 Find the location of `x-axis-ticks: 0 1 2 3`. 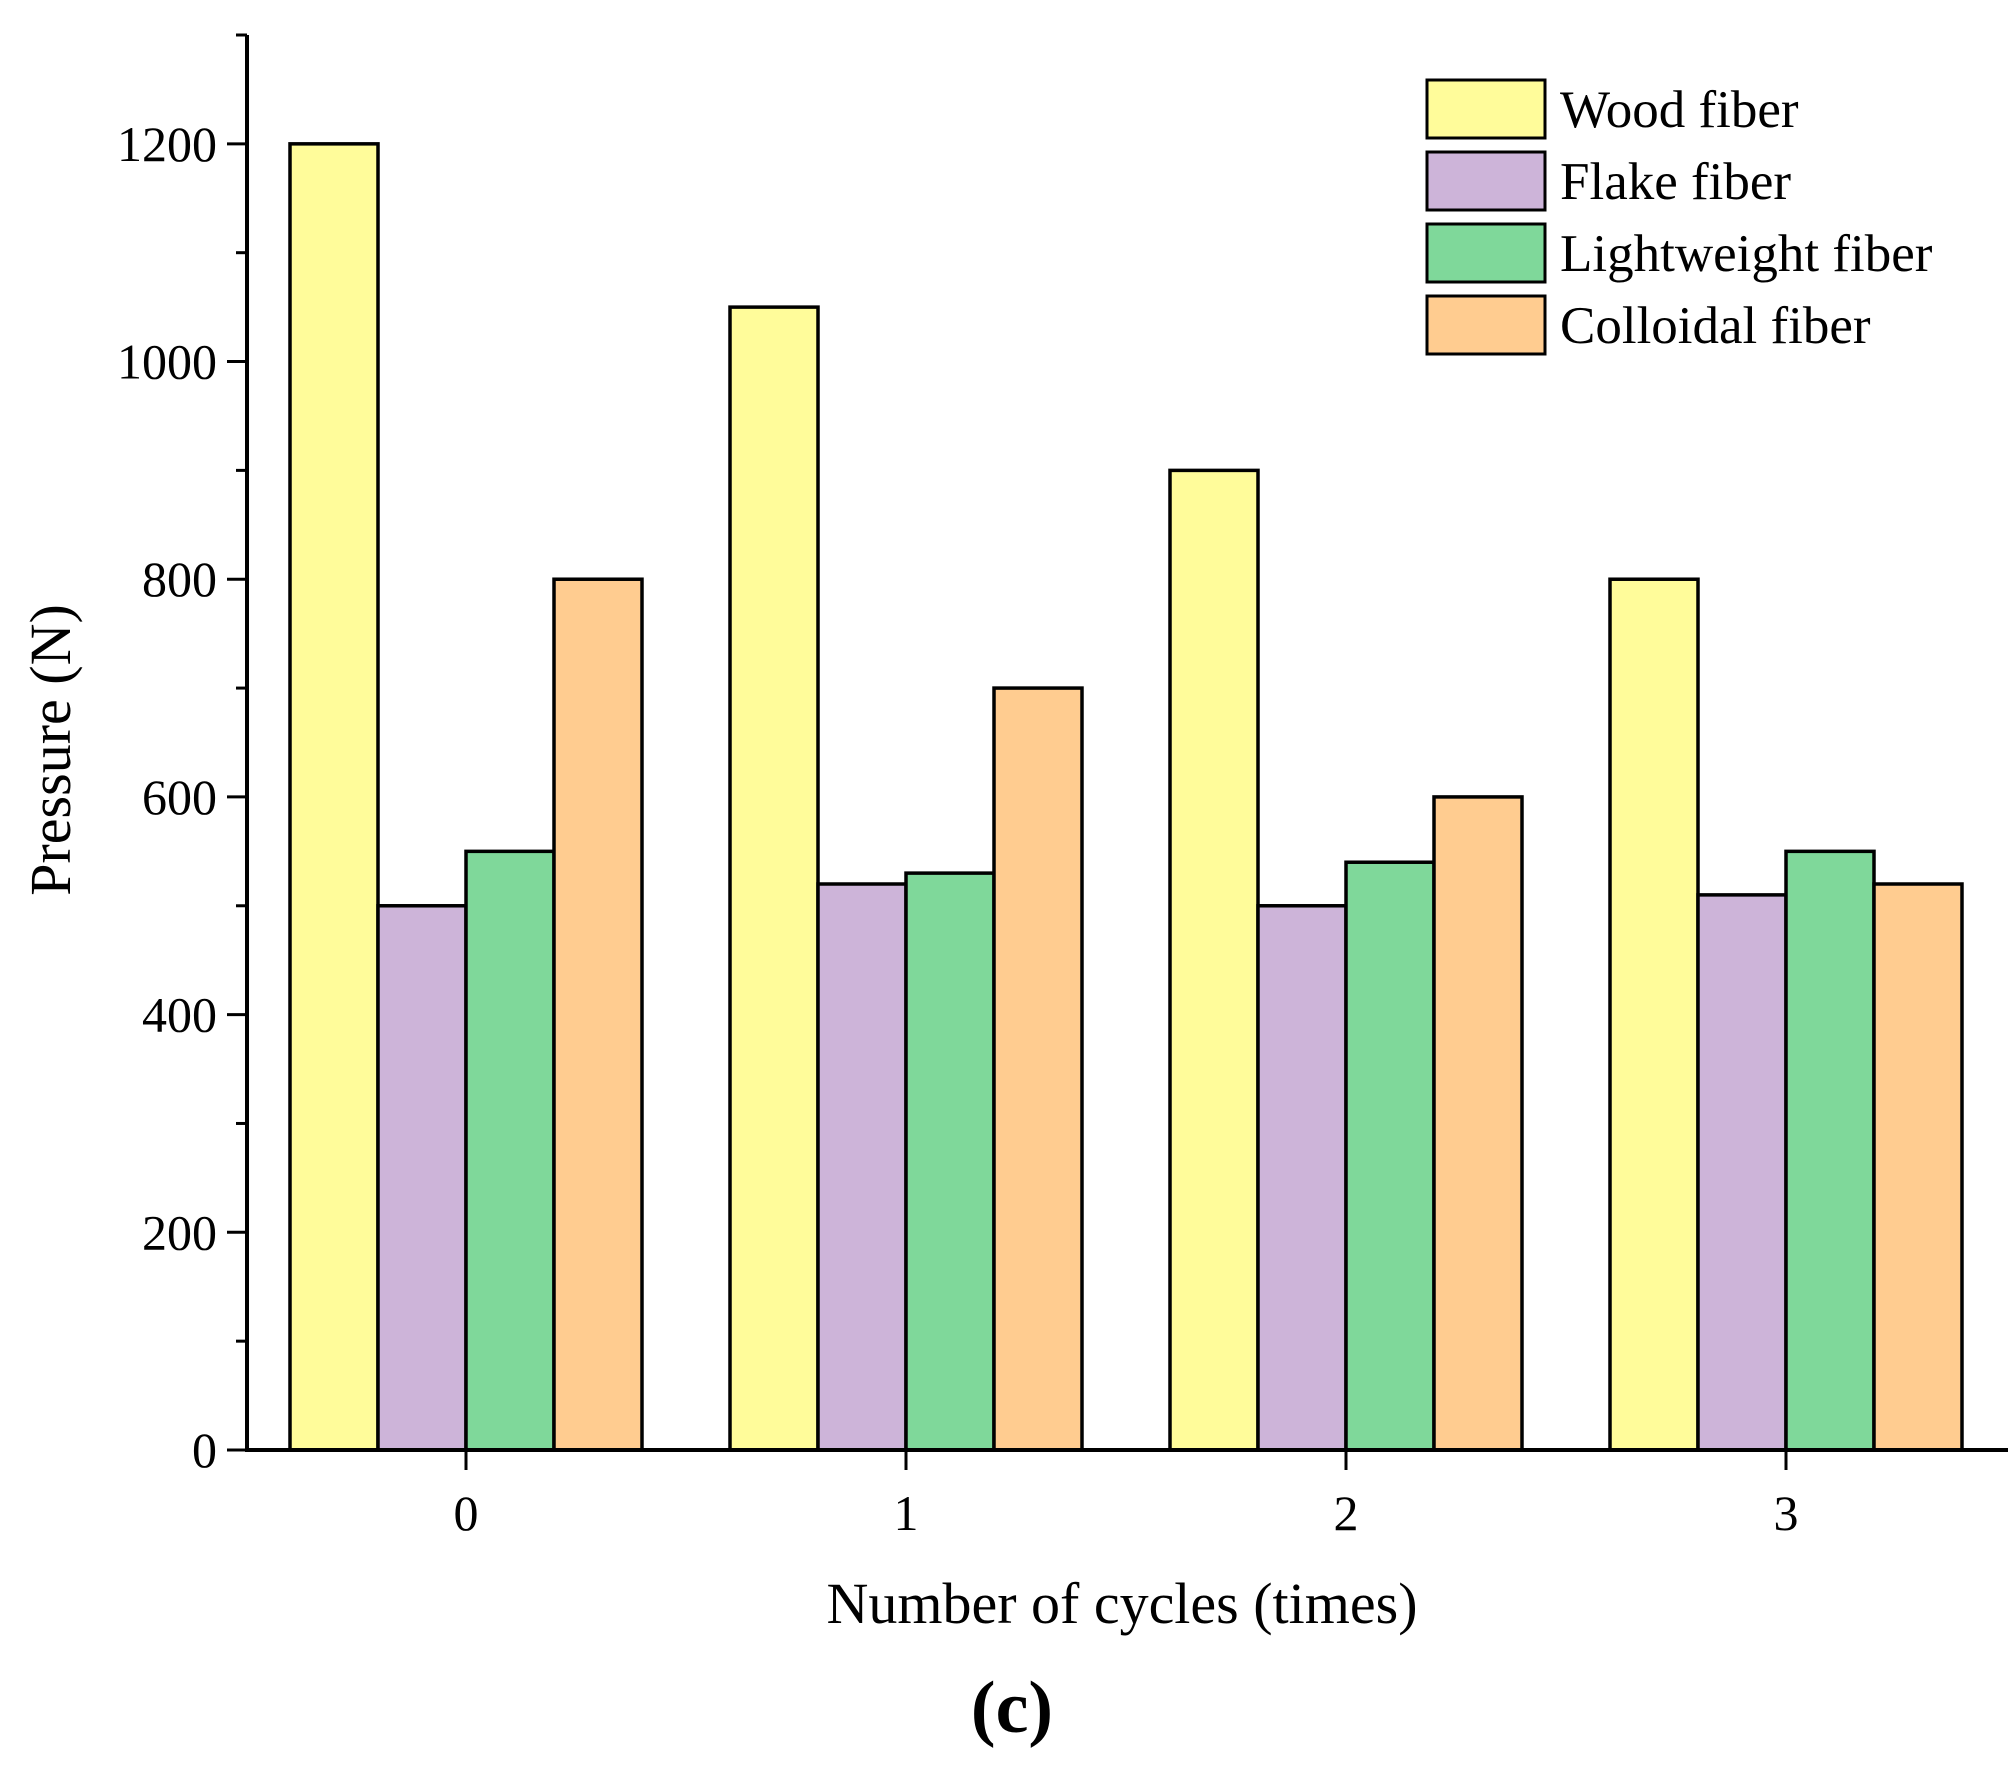

x-axis-ticks: 0 1 2 3 is located at coordinates (1126, 1495).